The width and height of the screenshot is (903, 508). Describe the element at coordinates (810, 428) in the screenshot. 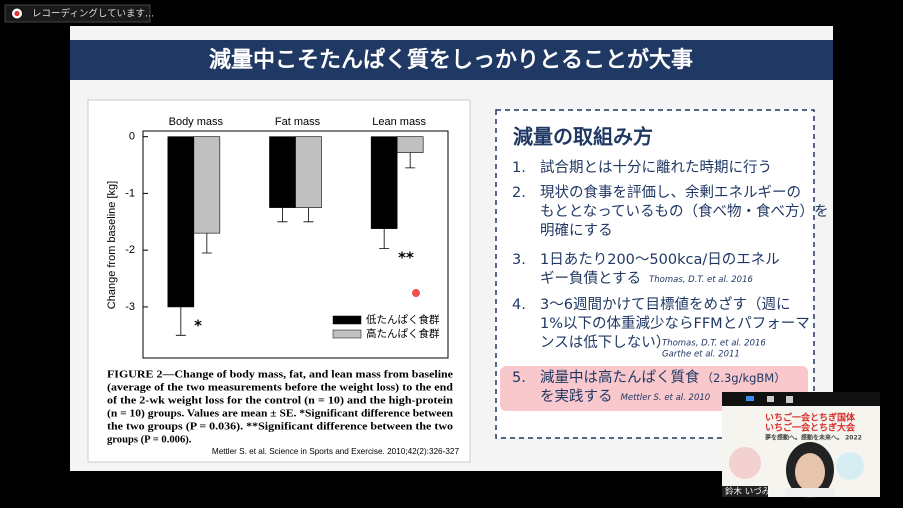

I see `event-banner: いちご一会とちぎ大会` at that location.